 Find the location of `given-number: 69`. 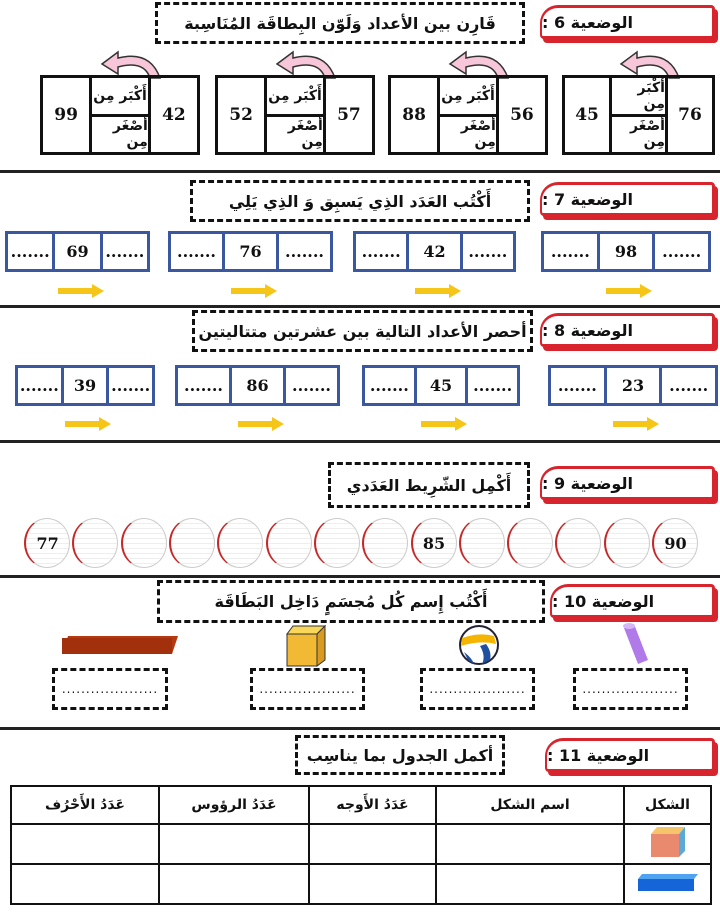

given-number: 69 is located at coordinates (77, 251).